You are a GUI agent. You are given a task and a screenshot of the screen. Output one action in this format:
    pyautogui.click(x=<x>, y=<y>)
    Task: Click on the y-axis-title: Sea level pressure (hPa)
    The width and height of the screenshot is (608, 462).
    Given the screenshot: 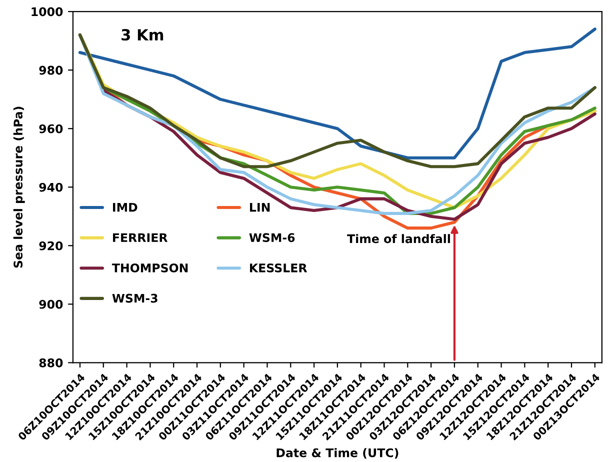 What is the action you would take?
    pyautogui.click(x=19, y=187)
    